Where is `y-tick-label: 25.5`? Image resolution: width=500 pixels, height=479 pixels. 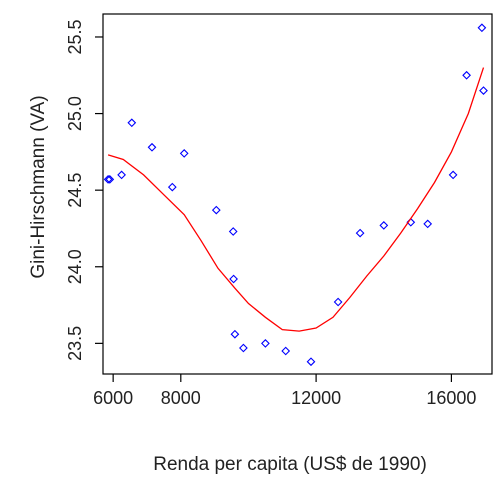
y-tick-label: 25.5 is located at coordinates (75, 36).